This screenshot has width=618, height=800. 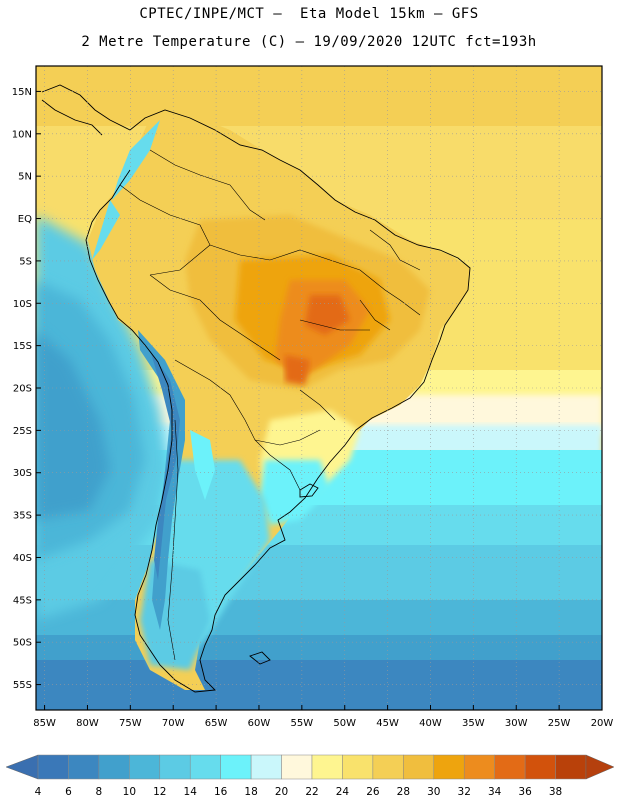 What do you see at coordinates (311, 792) in the screenshot?
I see `colorbar-label: 22` at bounding box center [311, 792].